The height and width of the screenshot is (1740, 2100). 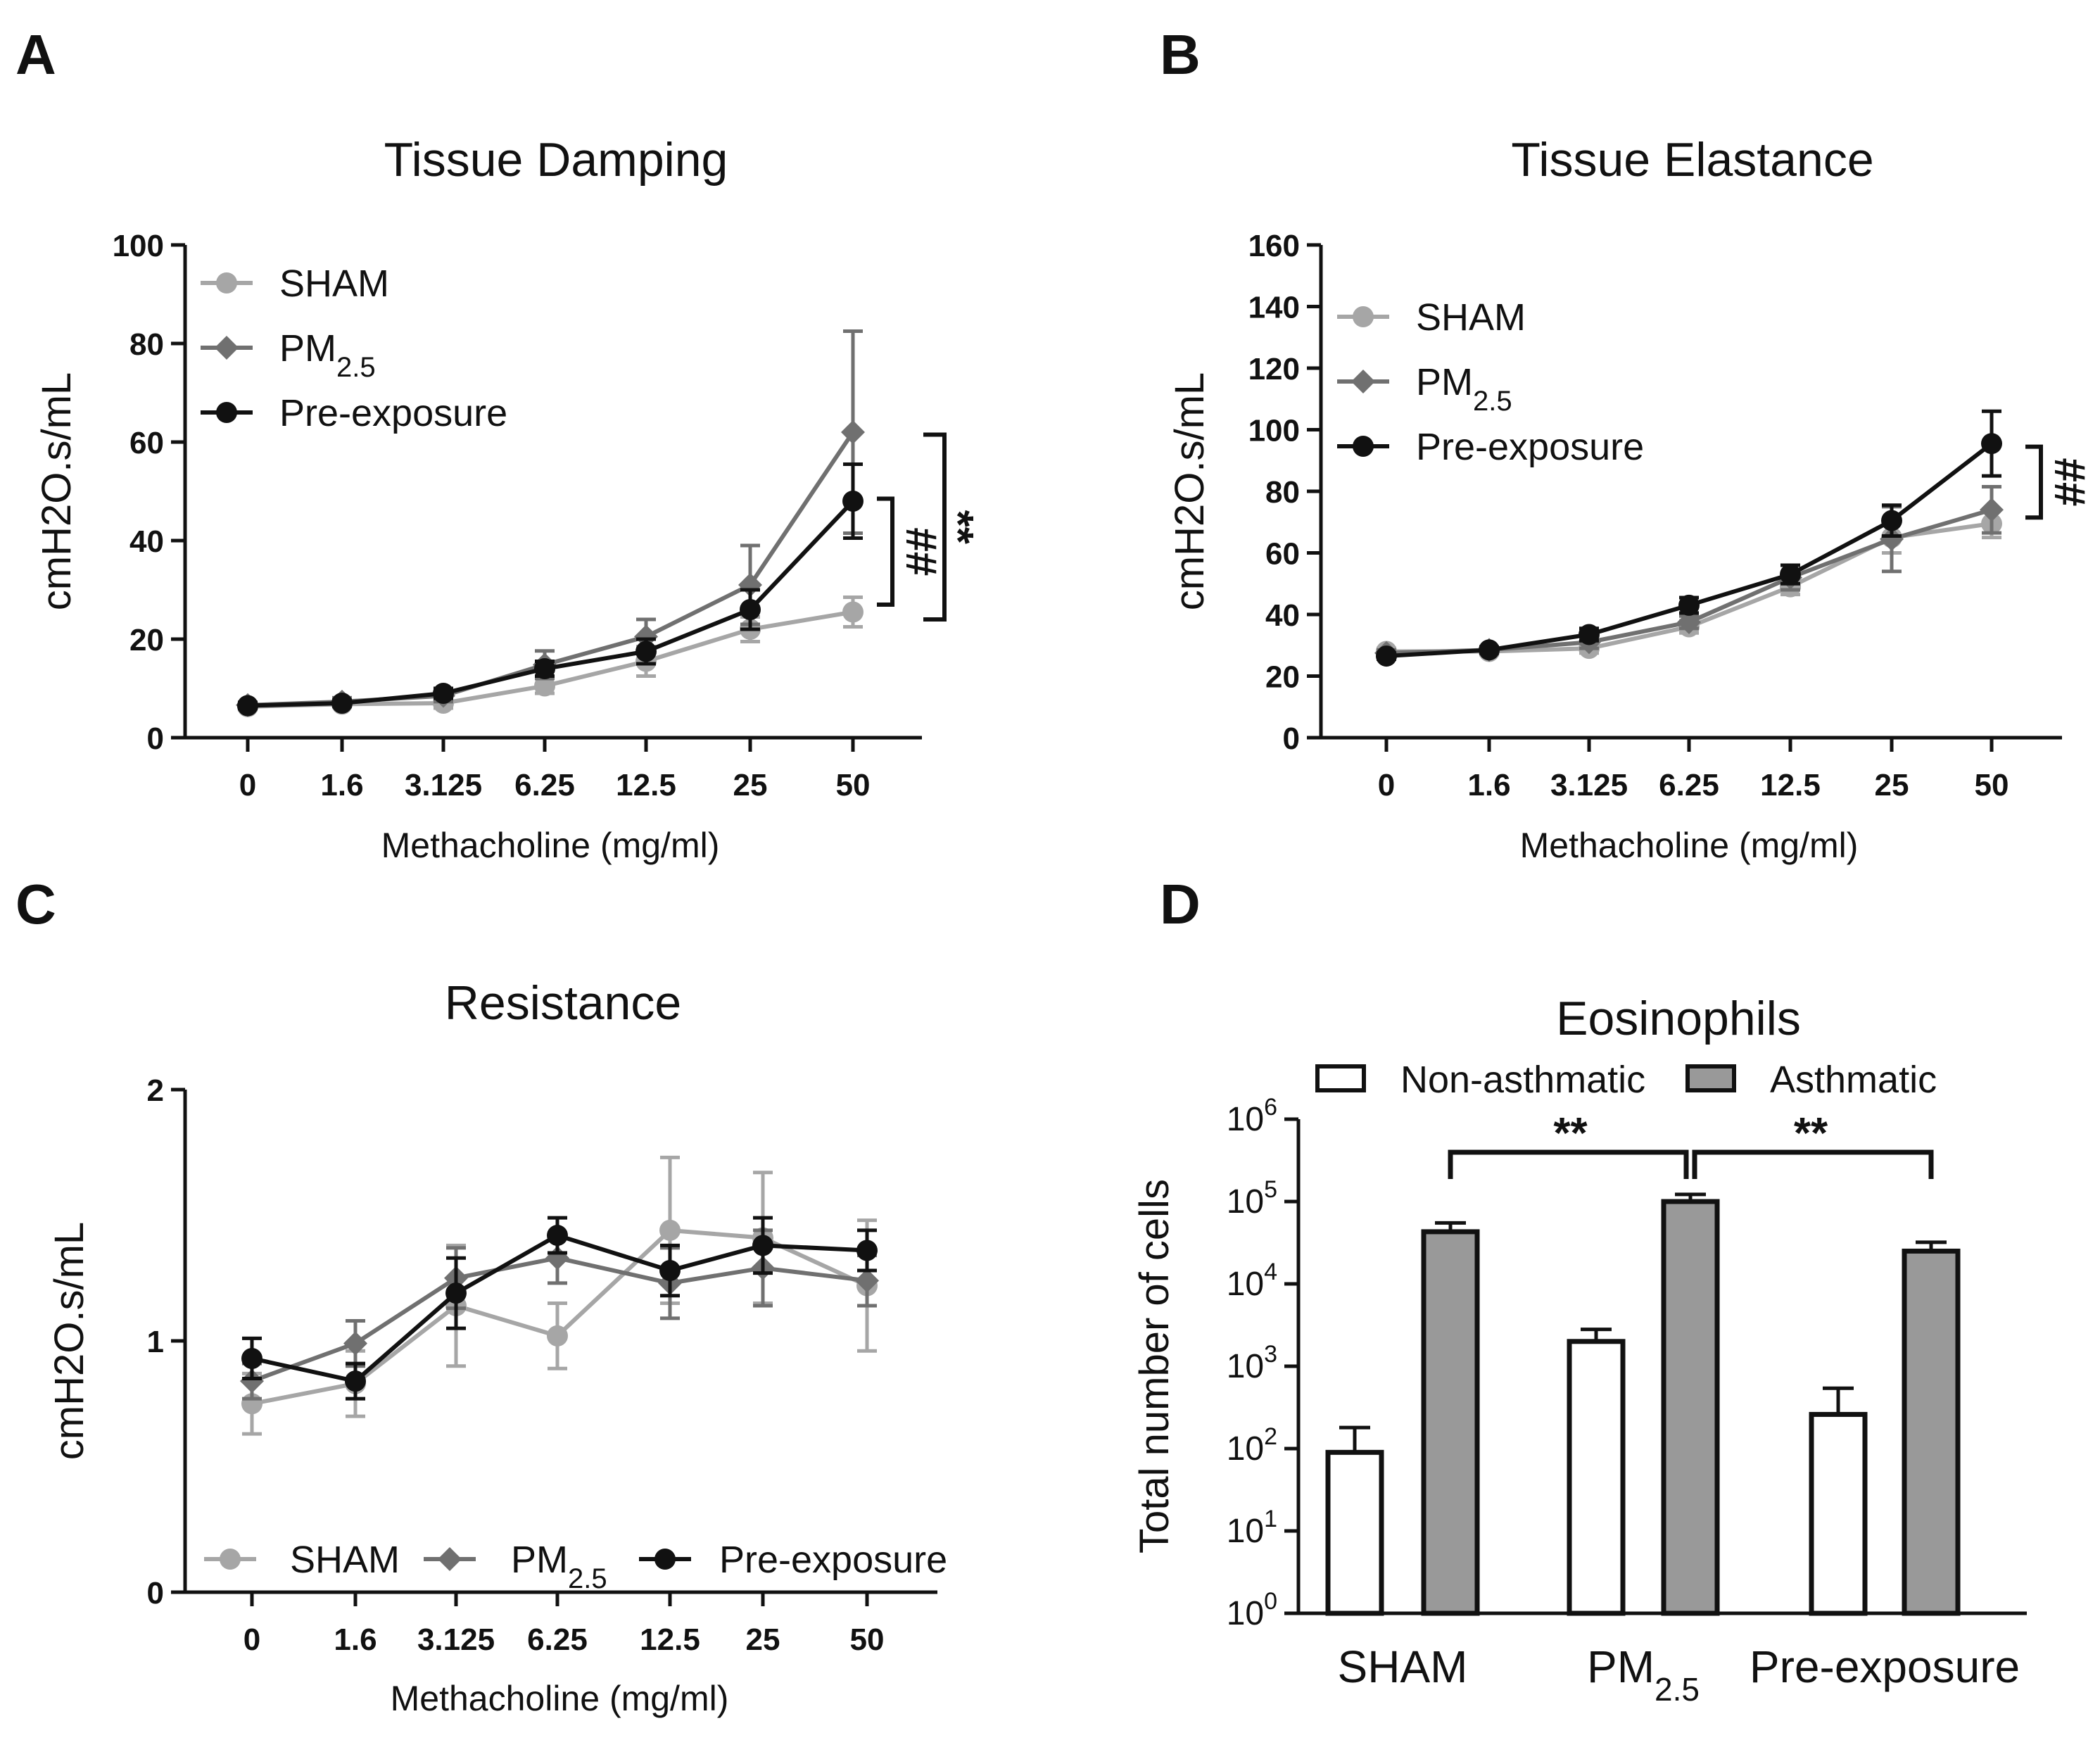 What do you see at coordinates (155, 1090) in the screenshot?
I see `y-tick-label: 2` at bounding box center [155, 1090].